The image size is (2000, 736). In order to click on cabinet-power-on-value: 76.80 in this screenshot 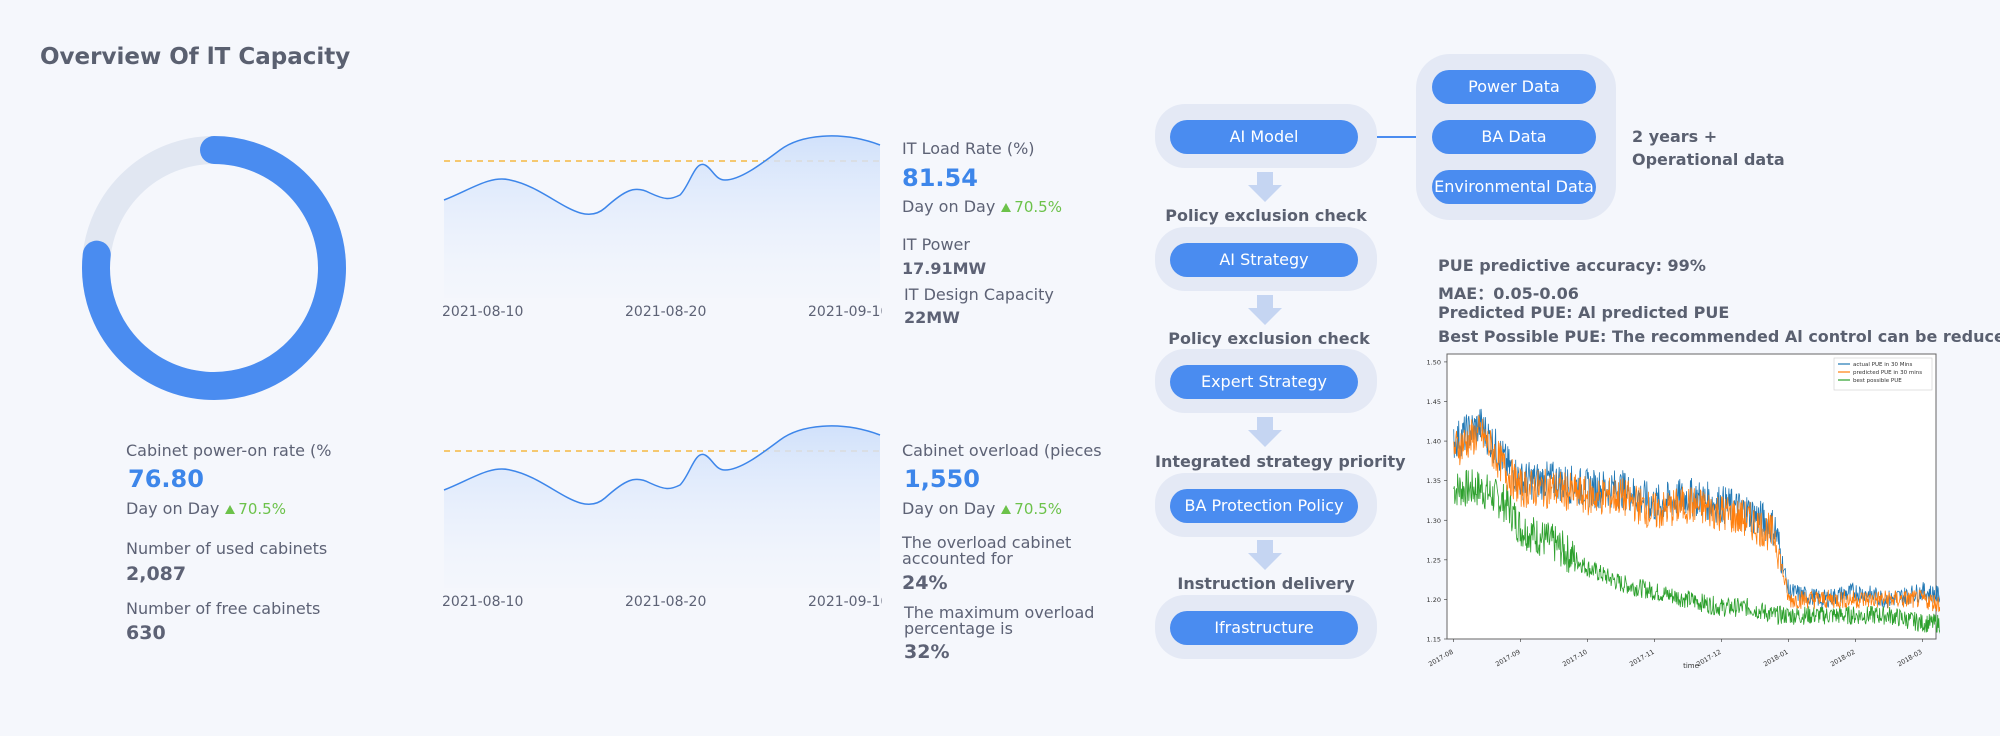, I will do `click(166, 479)`.